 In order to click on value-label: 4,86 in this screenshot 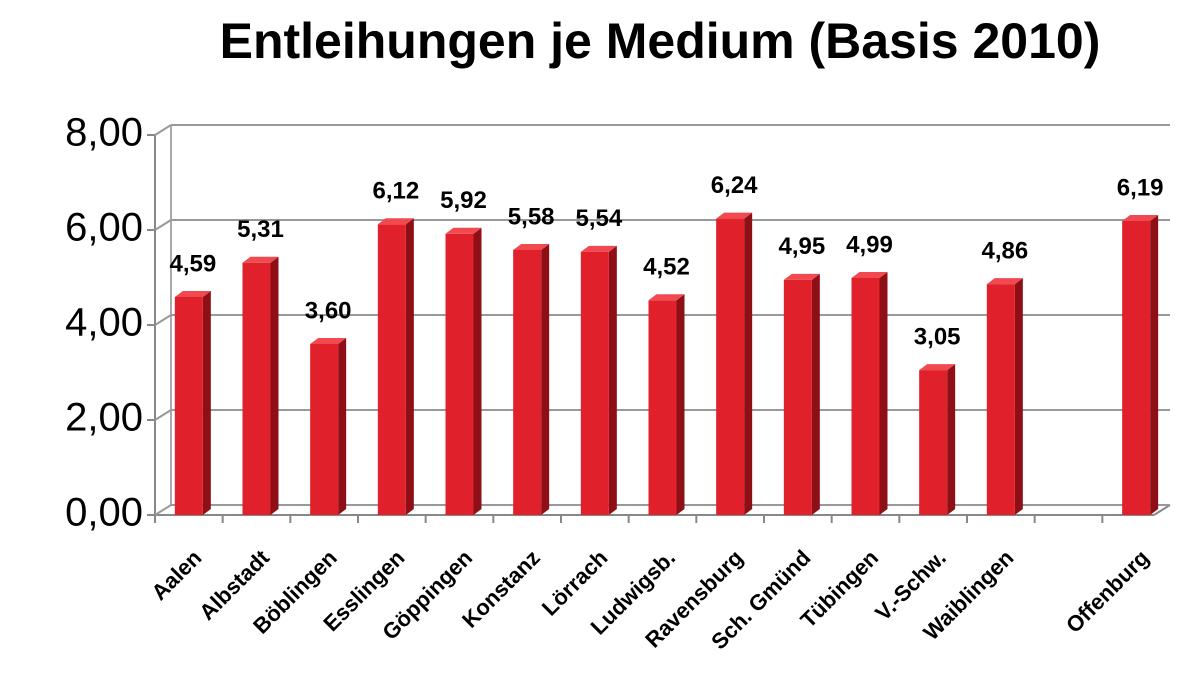, I will do `click(1004, 250)`.